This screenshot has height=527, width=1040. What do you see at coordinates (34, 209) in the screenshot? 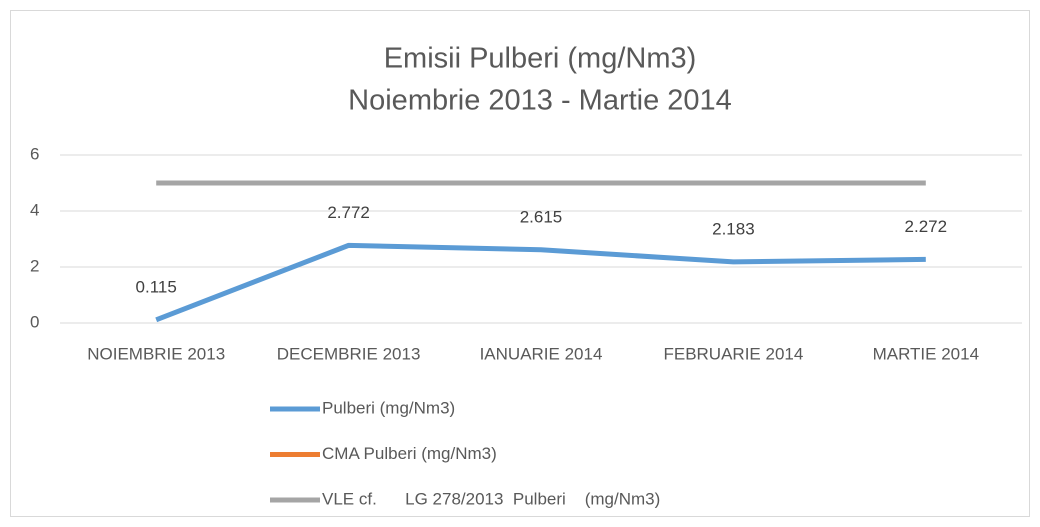
I see `y-tick-label: 4` at bounding box center [34, 209].